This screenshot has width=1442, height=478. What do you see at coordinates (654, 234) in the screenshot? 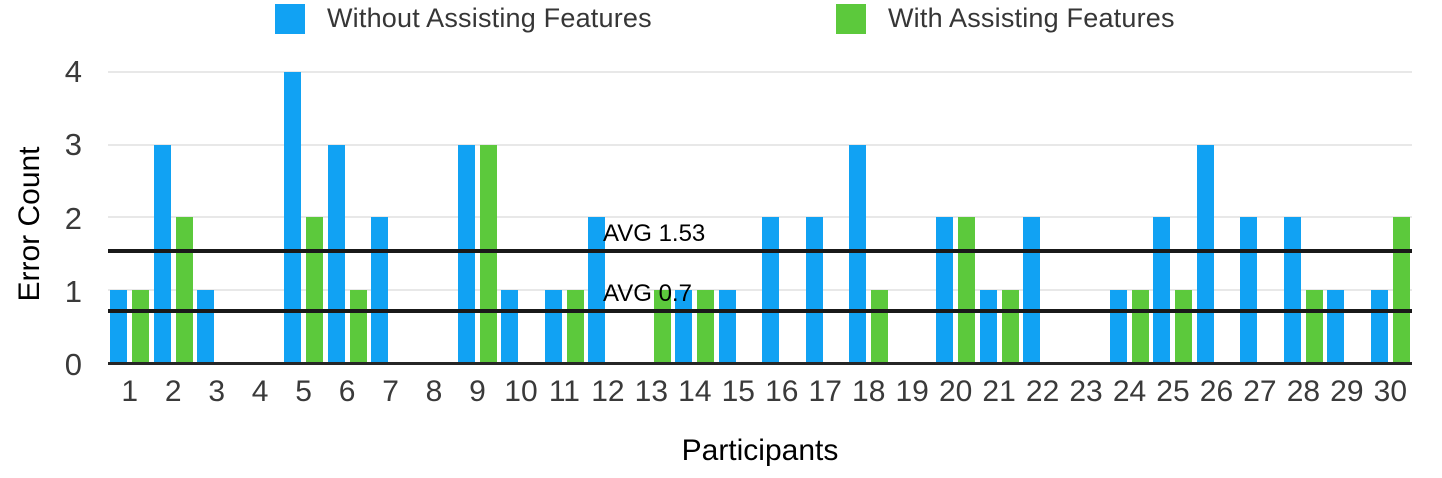
I see `avg-label-0: AVG 1.53` at bounding box center [654, 234].